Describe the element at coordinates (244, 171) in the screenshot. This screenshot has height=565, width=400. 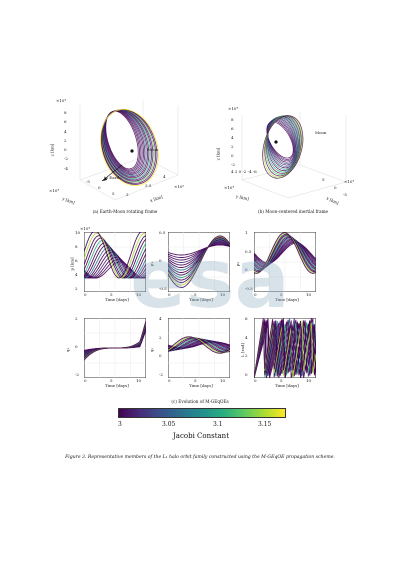
I see `panel-b-y-ticks: 4 2 0 -2 -4 -6` at that location.